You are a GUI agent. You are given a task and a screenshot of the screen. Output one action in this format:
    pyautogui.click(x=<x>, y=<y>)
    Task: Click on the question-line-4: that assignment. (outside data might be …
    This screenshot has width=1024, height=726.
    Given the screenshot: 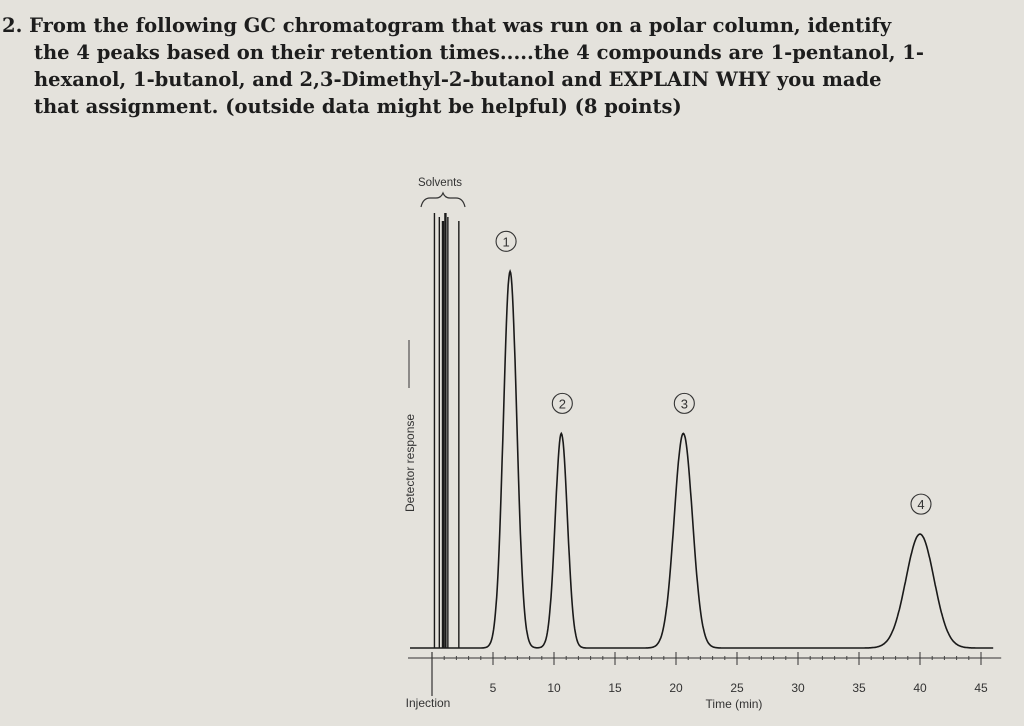 What is the action you would take?
    pyautogui.click(x=358, y=106)
    